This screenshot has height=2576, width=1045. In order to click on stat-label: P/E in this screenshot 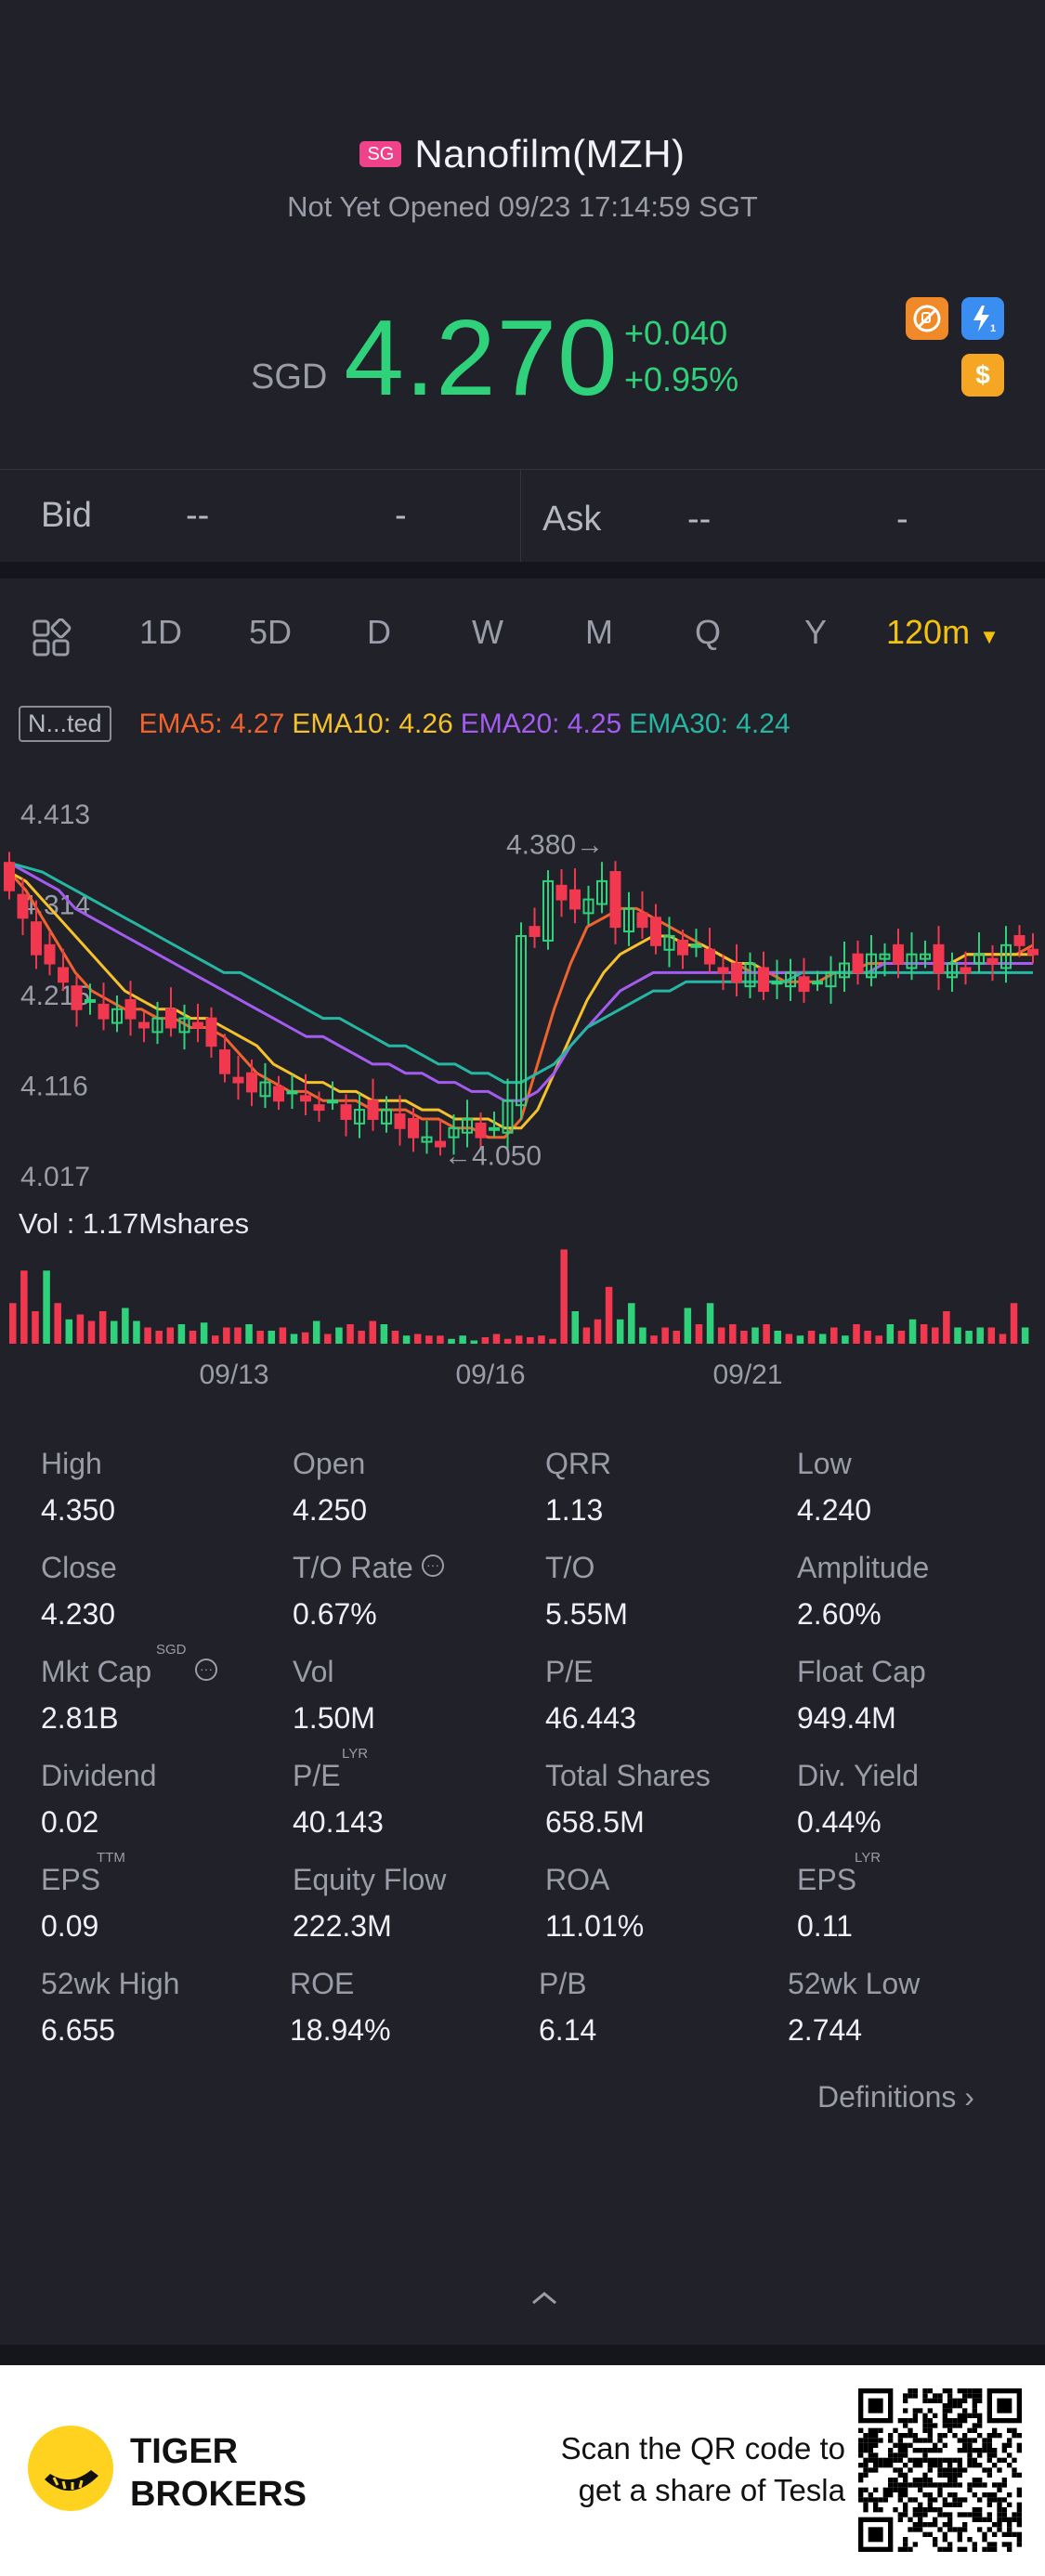, I will do `click(569, 1671)`.